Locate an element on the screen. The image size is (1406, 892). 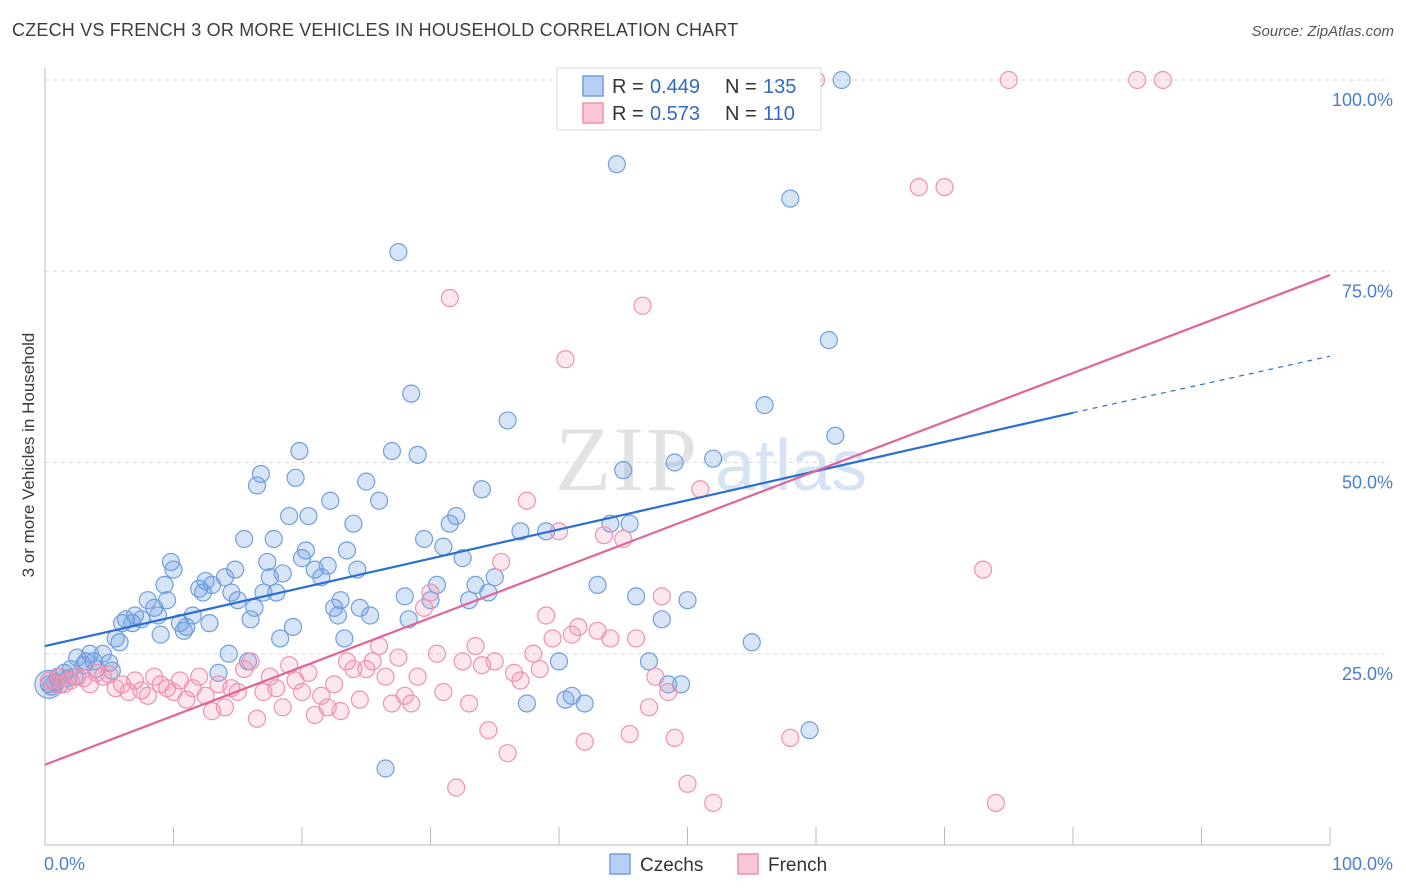
watermark-atlas: atlas is located at coordinates (791, 466).